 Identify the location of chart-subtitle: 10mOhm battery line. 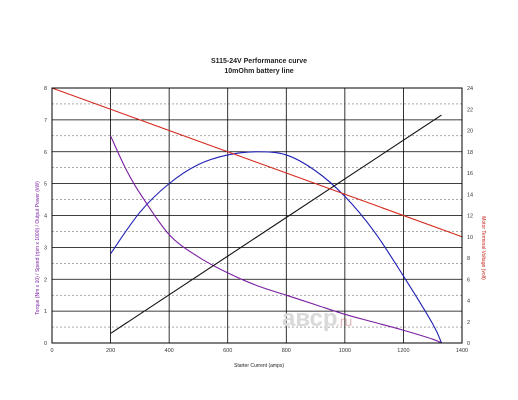
(258, 71).